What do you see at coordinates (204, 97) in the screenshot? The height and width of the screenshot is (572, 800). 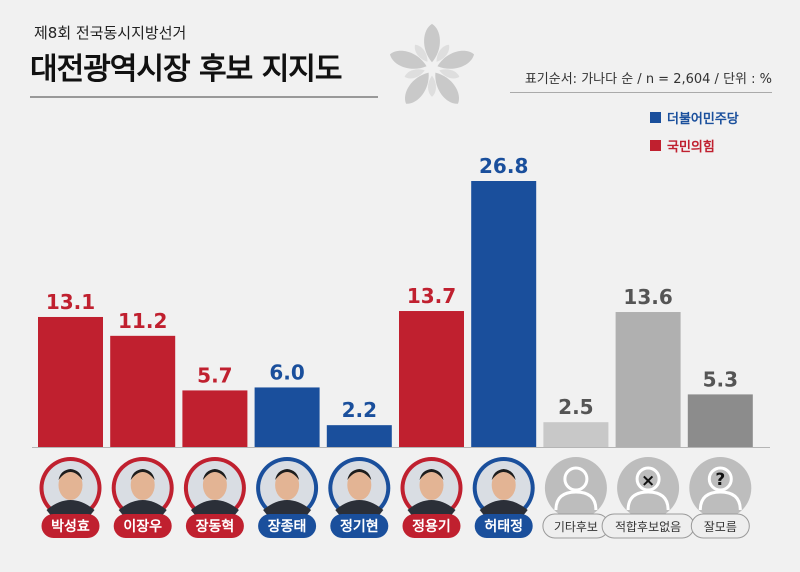 I see `title-divider` at bounding box center [204, 97].